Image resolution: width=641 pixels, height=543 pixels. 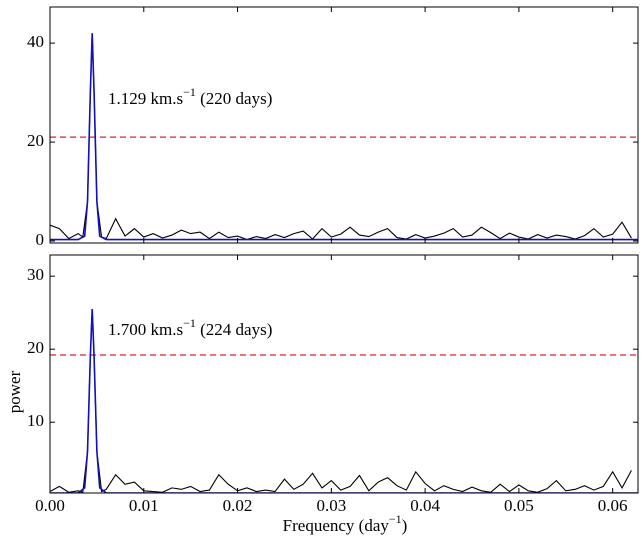 I want to click on text-part: Frequency (day, so click(x=336, y=525).